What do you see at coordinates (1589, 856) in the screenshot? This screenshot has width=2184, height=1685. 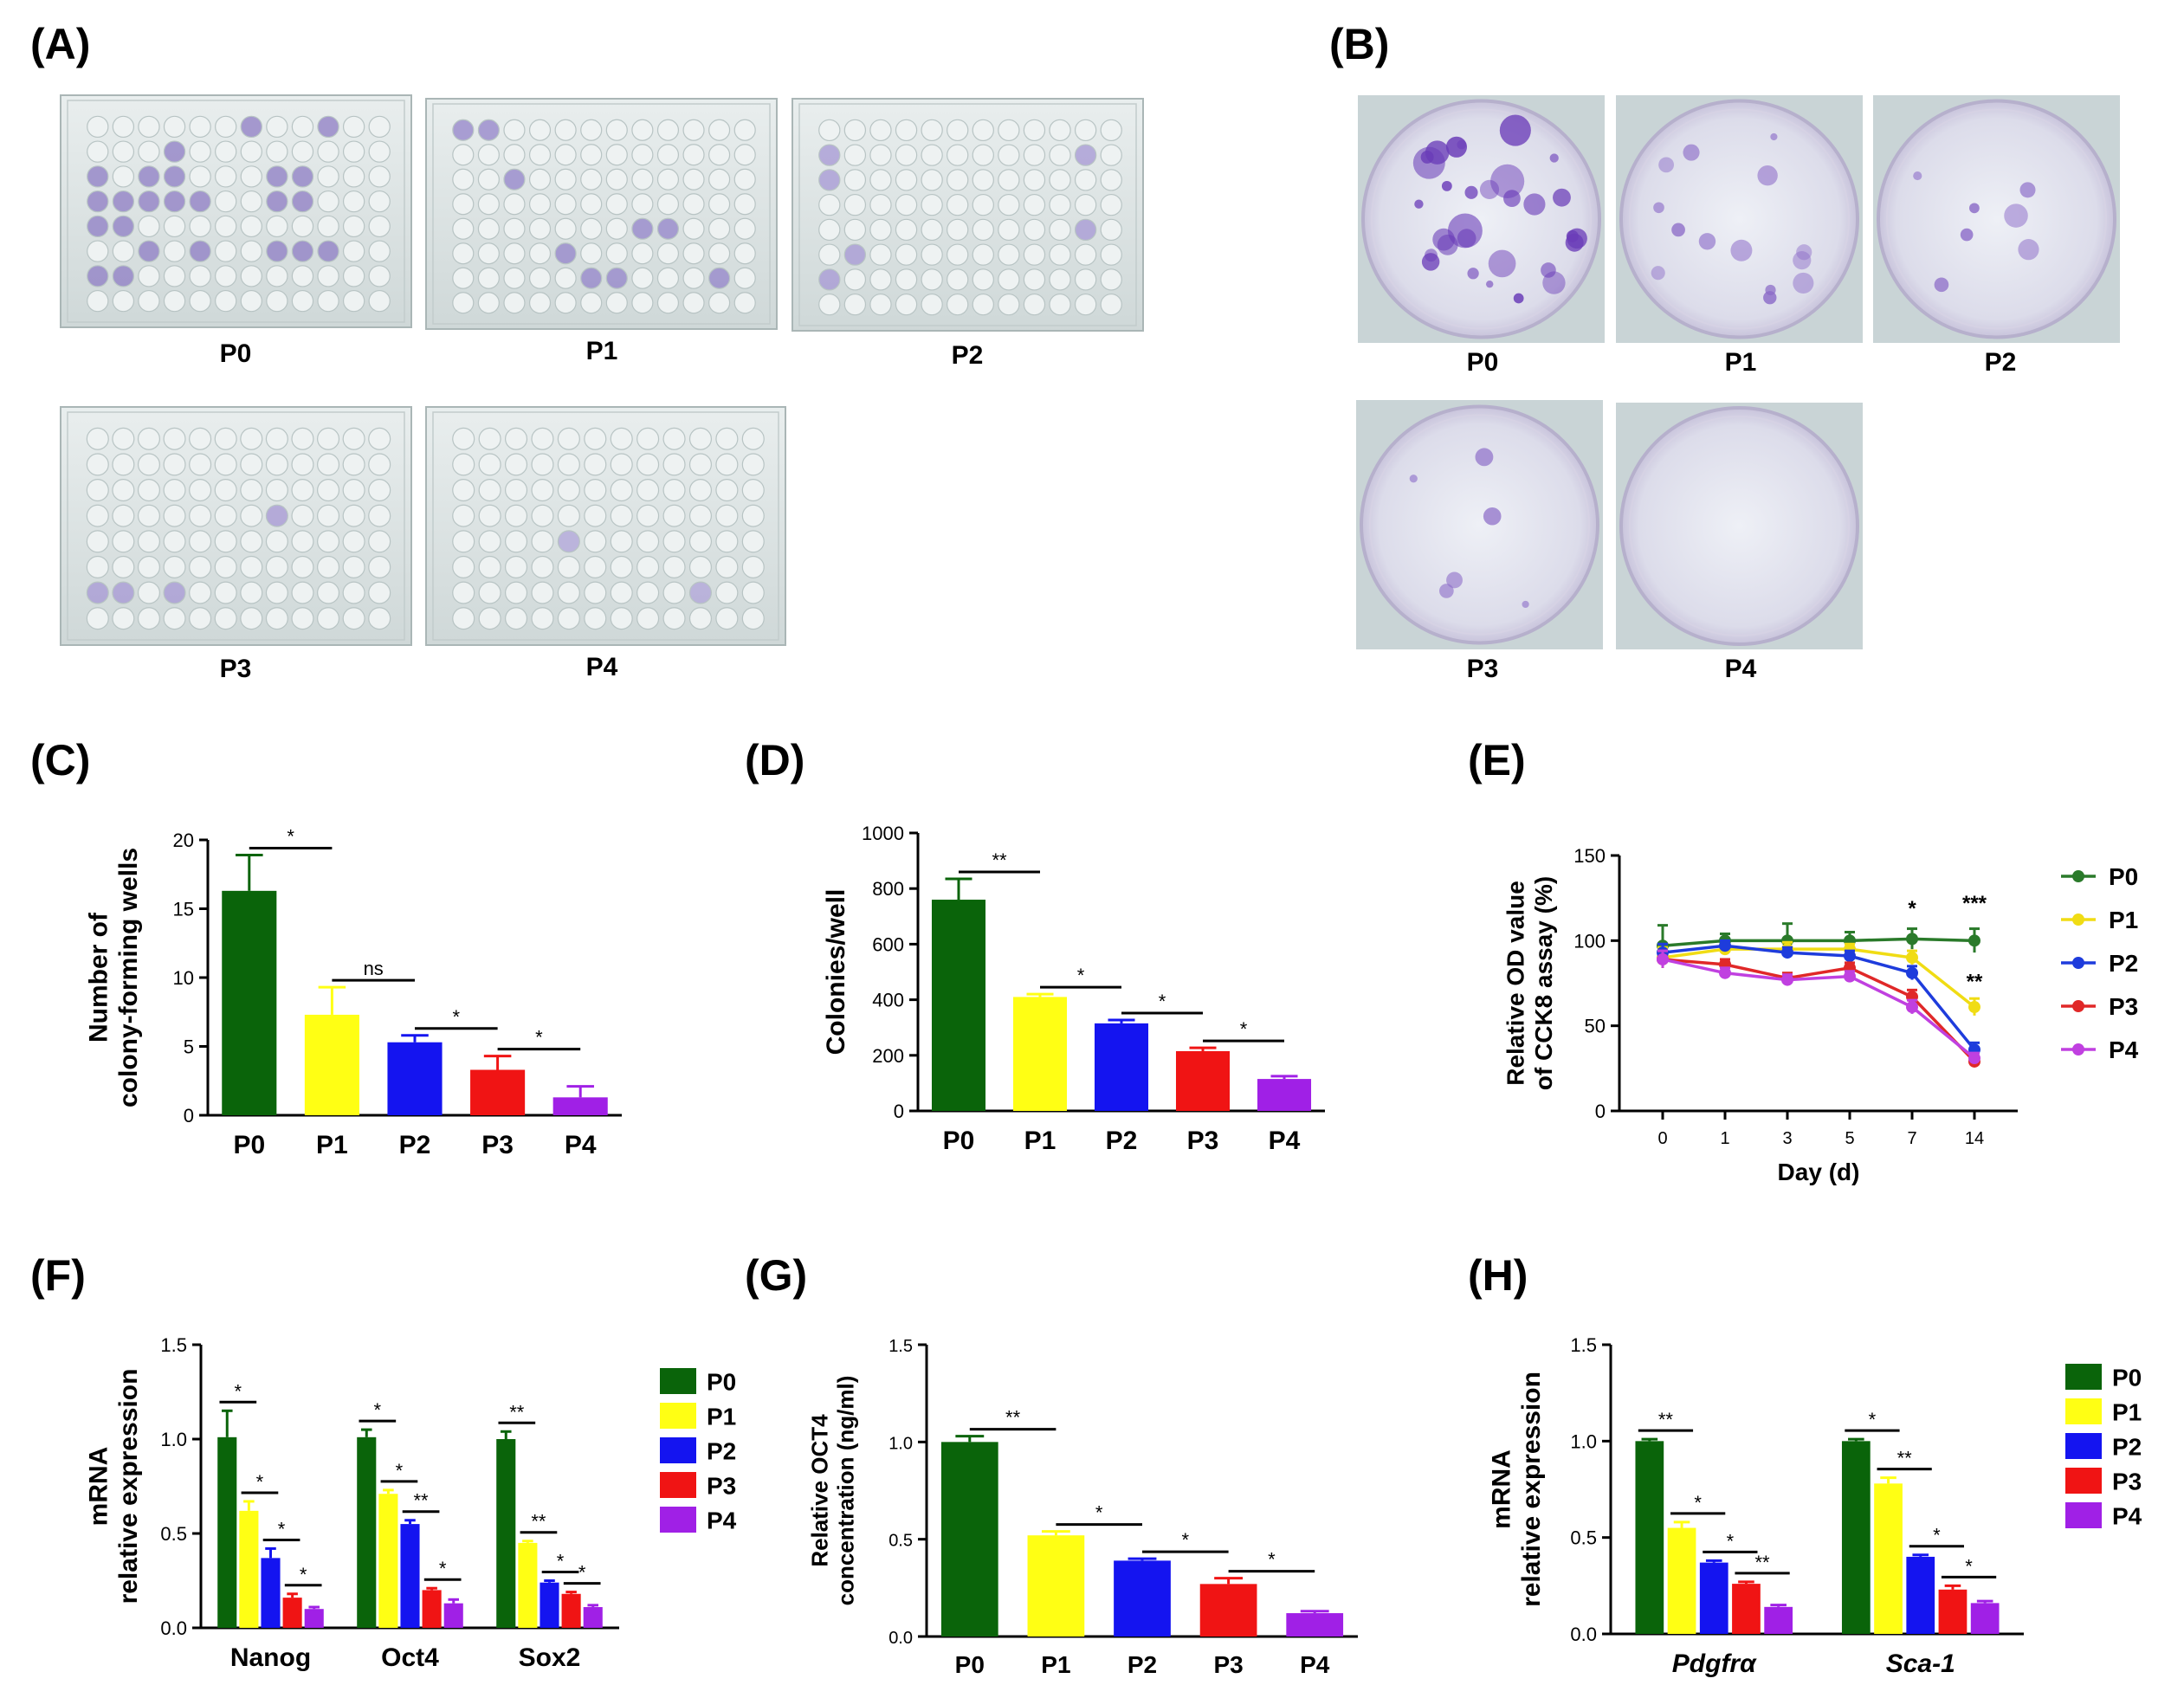 I see `y-tick-label: 150` at bounding box center [1589, 856].